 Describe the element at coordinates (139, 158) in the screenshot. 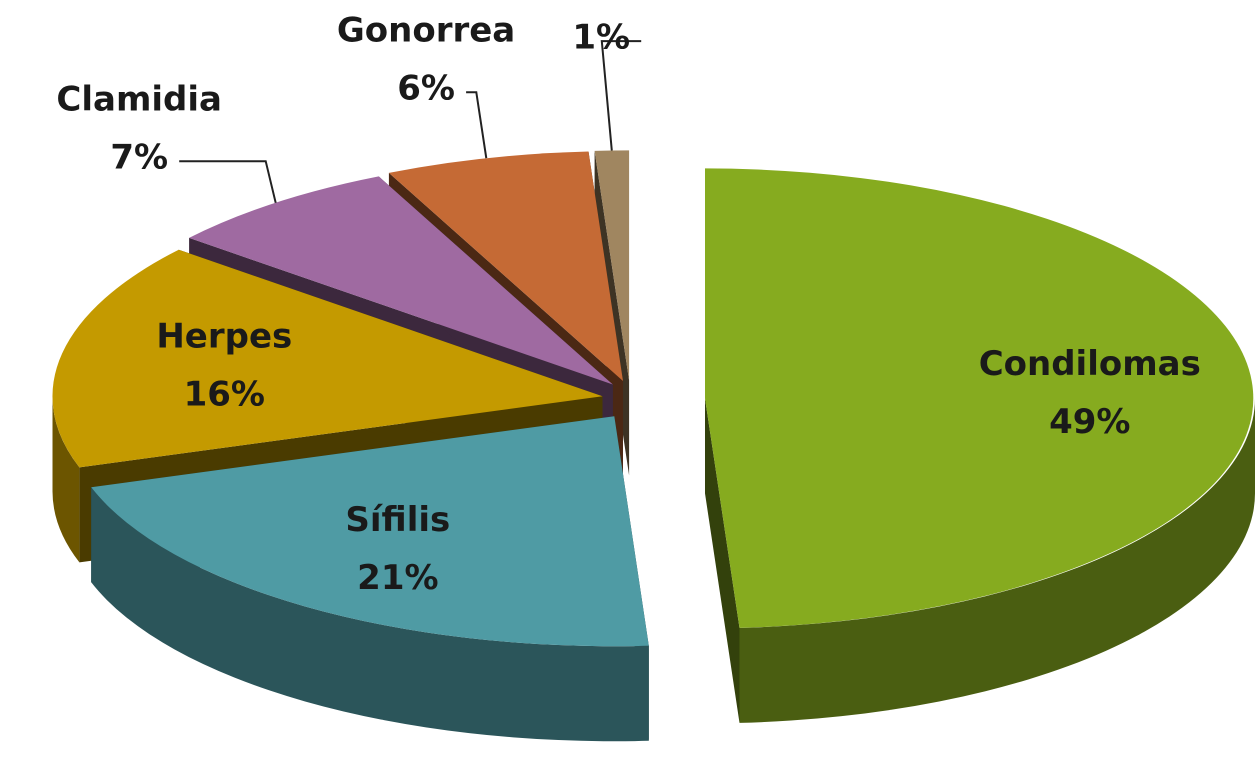

I see `value-label: 7%` at that location.